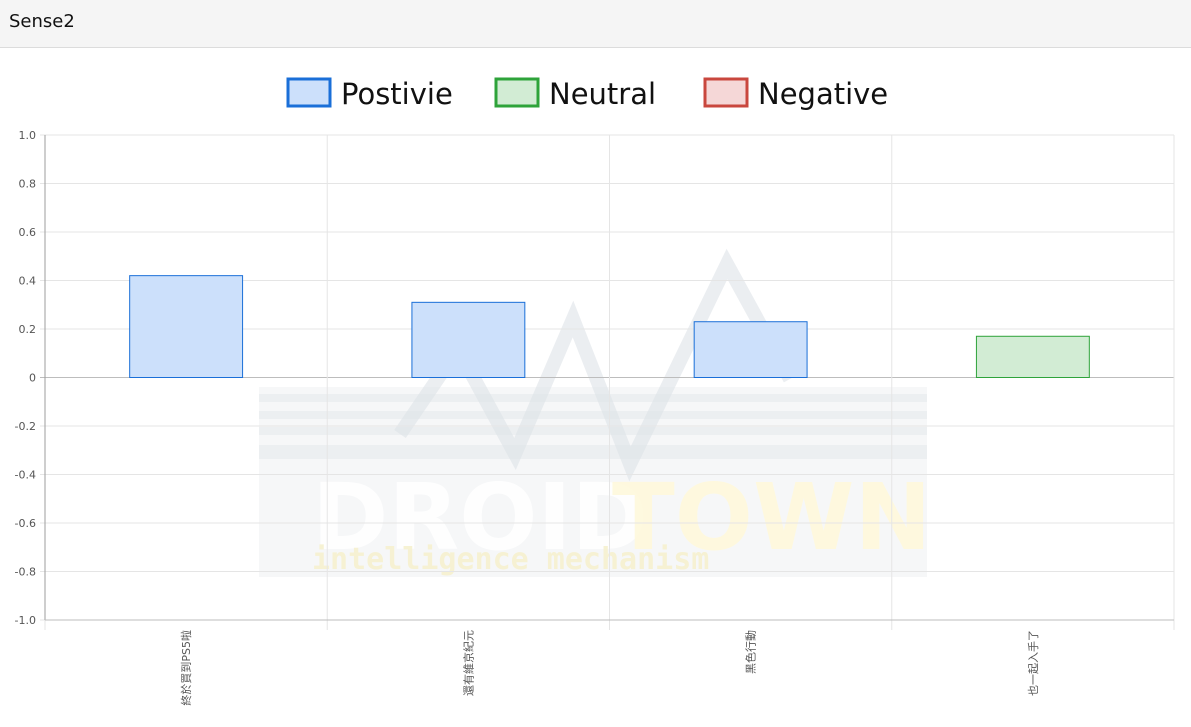  What do you see at coordinates (28, 281) in the screenshot?
I see `y-tick-label: 0.4` at bounding box center [28, 281].